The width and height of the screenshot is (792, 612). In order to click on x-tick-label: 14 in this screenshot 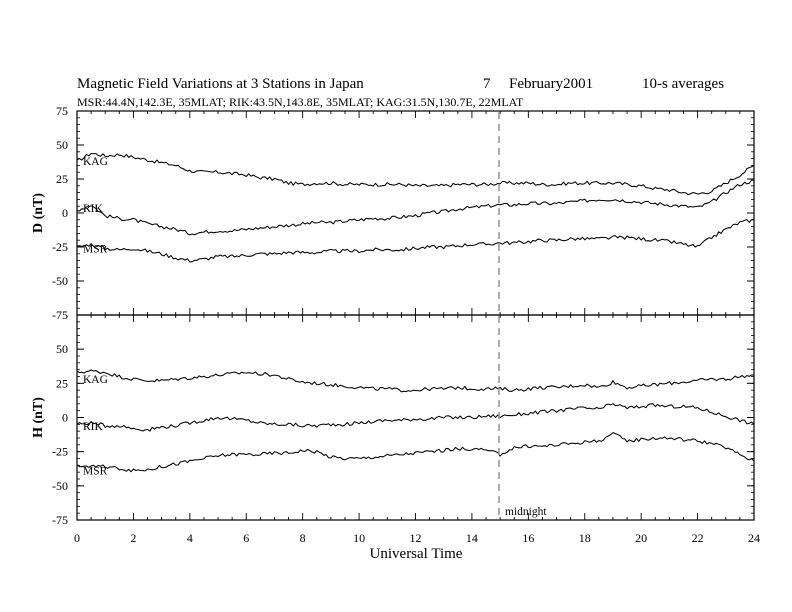, I will do `click(472, 538)`.